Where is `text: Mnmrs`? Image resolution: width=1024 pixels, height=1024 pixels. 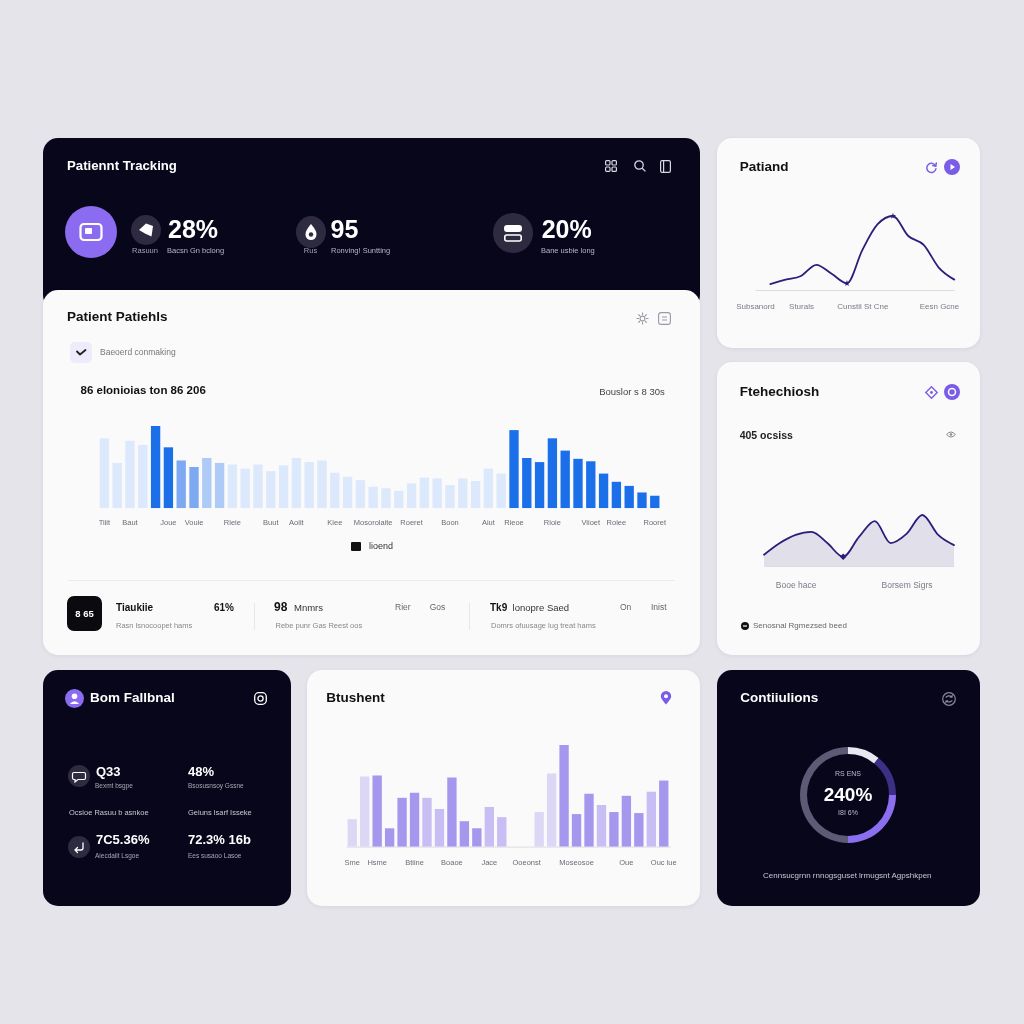
text: Mnmrs is located at coordinates (309, 607).